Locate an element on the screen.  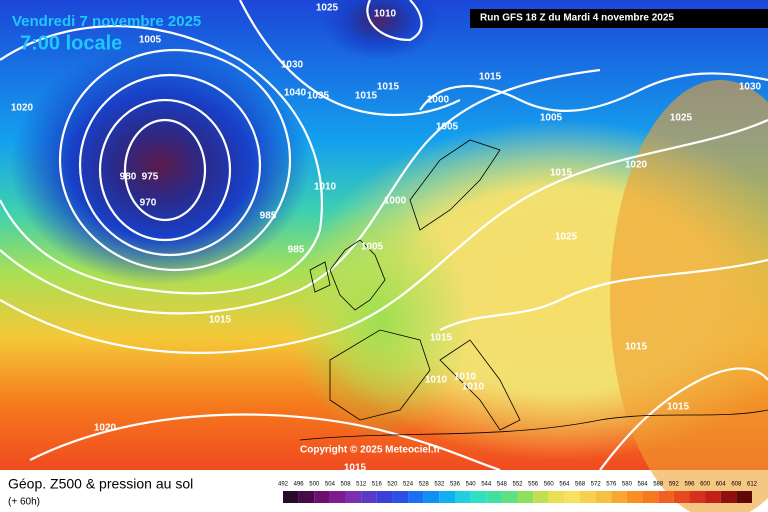
scale-label: 548 is located at coordinates (502, 485).